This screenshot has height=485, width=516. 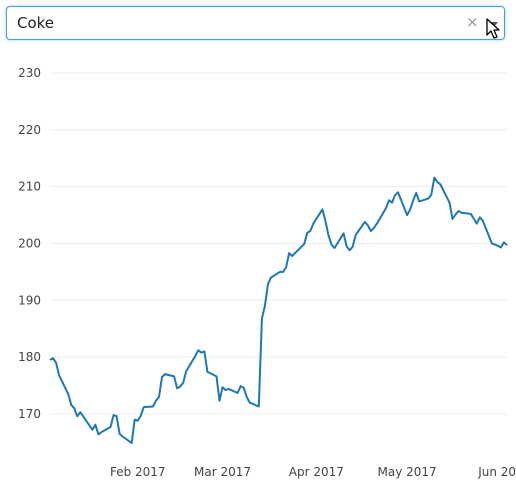 What do you see at coordinates (29, 357) in the screenshot?
I see `y-tick-label: 180` at bounding box center [29, 357].